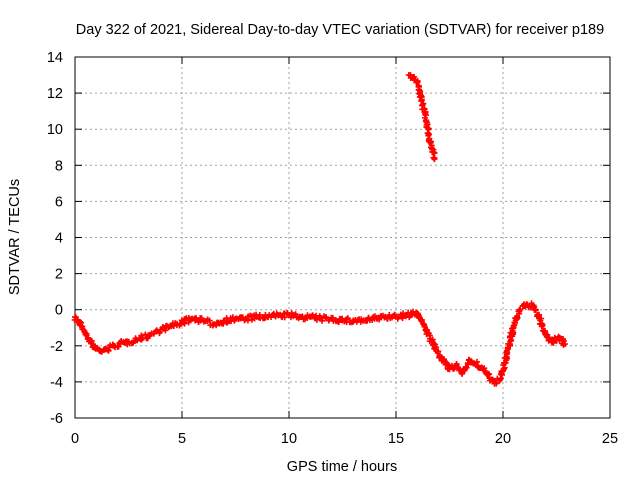  What do you see at coordinates (55, 58) in the screenshot?
I see `y-tick-label: 14` at bounding box center [55, 58].